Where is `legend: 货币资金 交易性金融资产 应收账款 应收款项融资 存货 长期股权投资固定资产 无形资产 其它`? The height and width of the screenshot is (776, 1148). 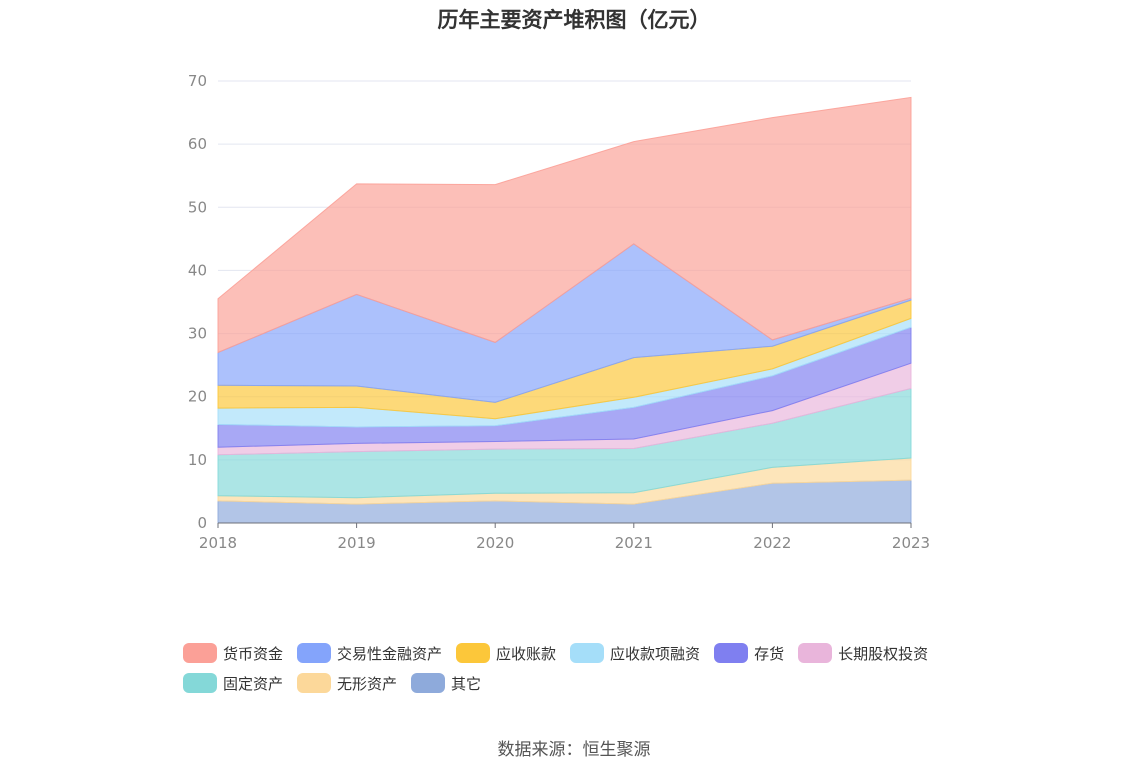 legend: 货币资金 交易性金融资产 应收账款 应收款项融资 存货 长期股权投资固定资产 无形资产 其它 is located at coordinates (593, 668).